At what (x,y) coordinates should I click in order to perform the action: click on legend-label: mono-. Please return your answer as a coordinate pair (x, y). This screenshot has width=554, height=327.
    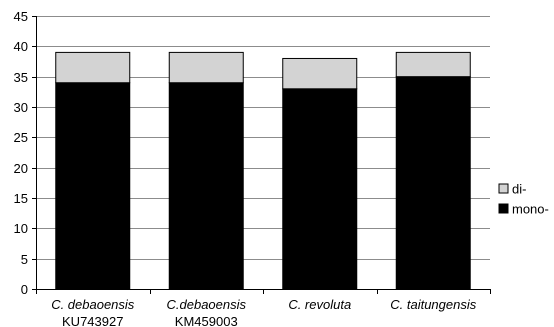
    Looking at the image, I should click on (530, 209).